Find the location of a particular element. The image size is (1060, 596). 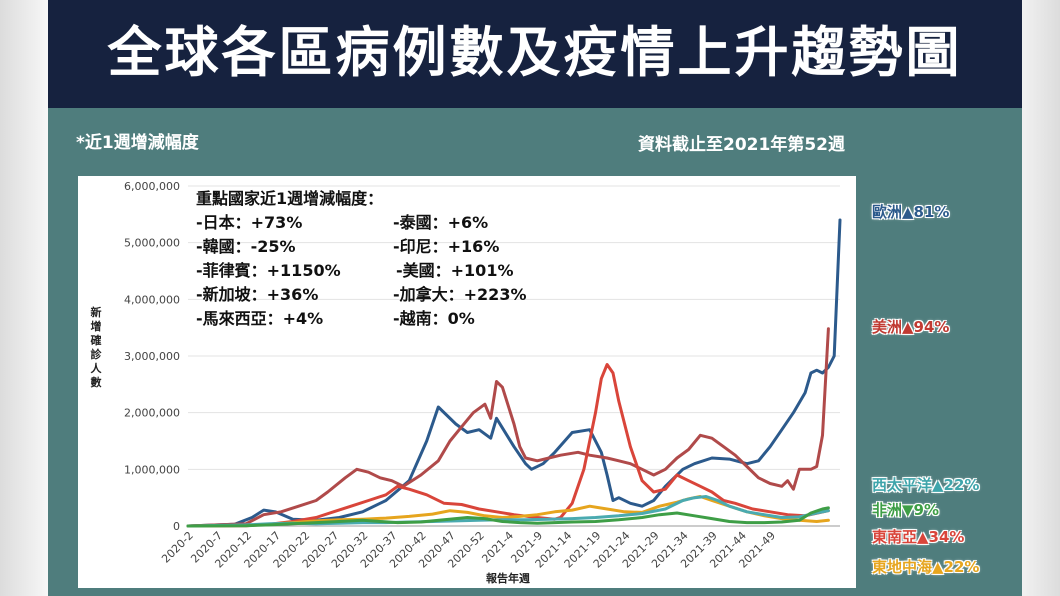

callout-item-philippines: -菲律賓：+1150% is located at coordinates (268, 270).